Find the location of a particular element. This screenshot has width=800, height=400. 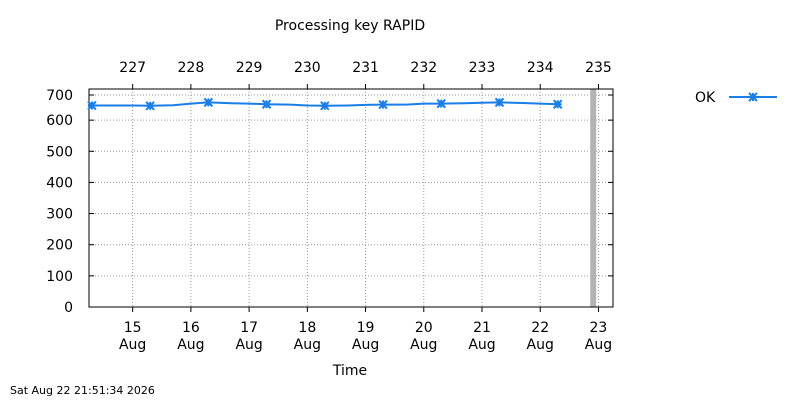

y-tick-label: 400 is located at coordinates (59, 183).